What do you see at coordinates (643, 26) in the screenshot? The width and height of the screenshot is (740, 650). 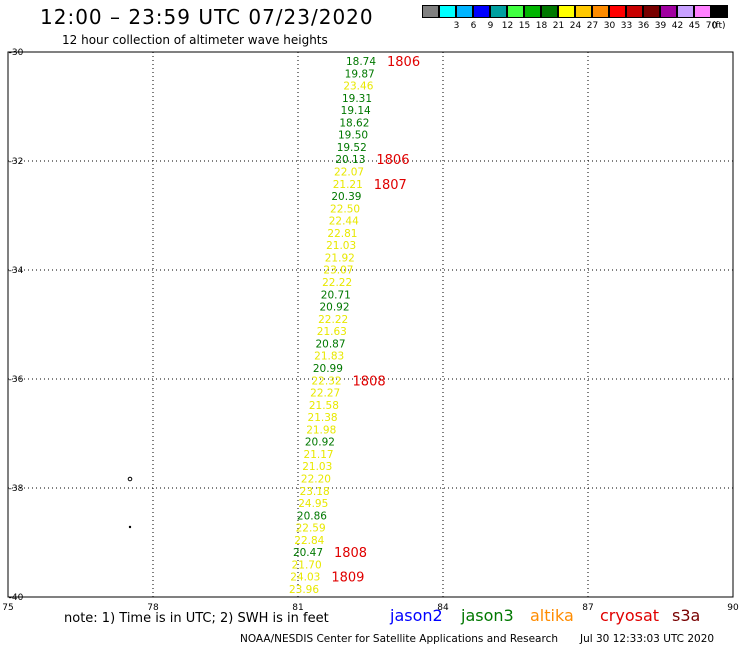 I see `legend-level: 36` at bounding box center [643, 26].